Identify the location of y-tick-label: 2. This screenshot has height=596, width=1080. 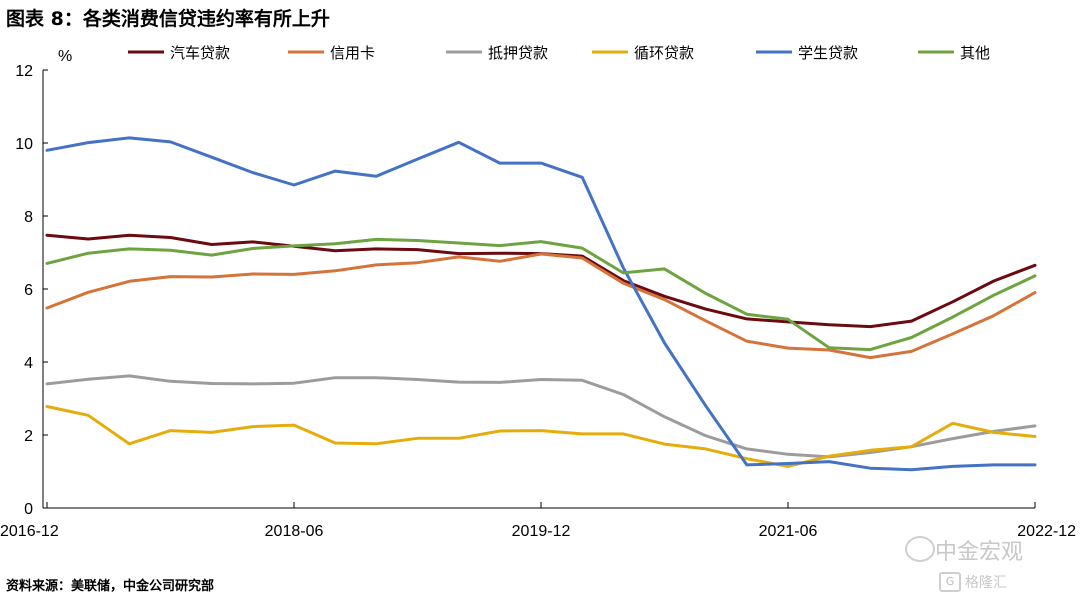
(28, 436).